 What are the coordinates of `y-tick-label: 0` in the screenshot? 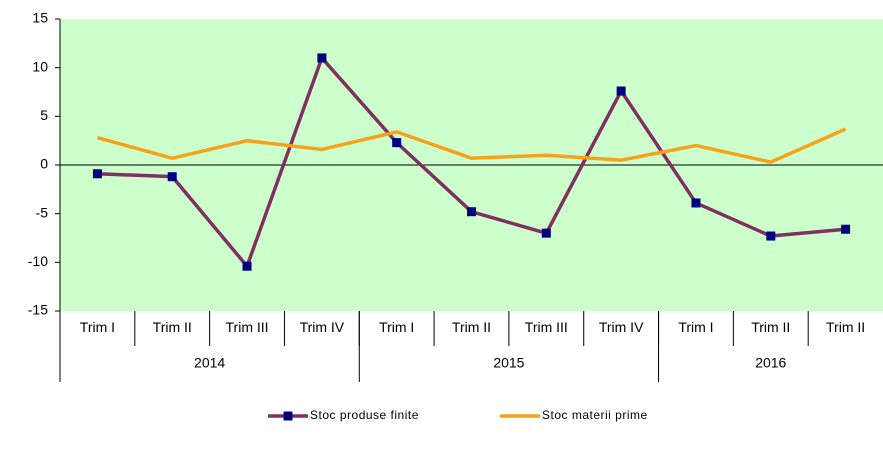 It's located at (44, 164).